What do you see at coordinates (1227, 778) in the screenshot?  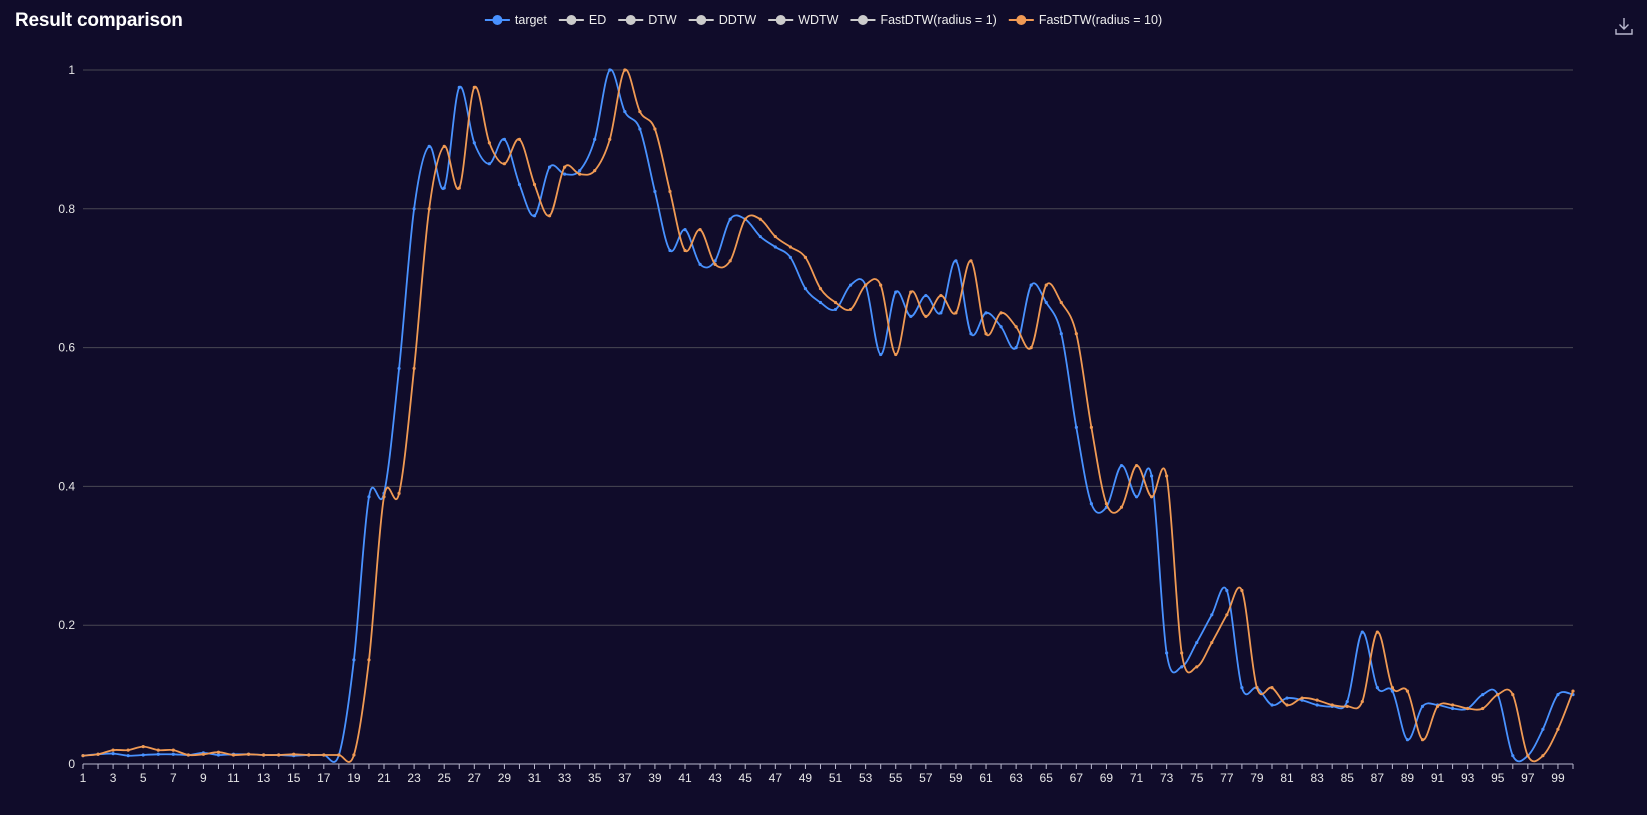 I see `x-tick-label: 77` at bounding box center [1227, 778].